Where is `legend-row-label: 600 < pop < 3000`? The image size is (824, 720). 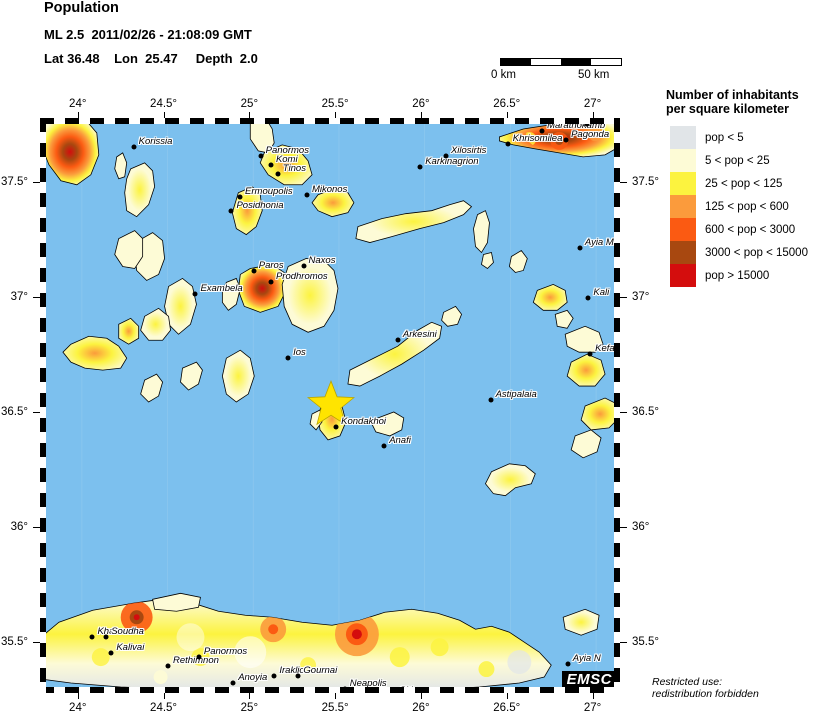
legend-row-label: 600 < pop < 3000 is located at coordinates (750, 229).